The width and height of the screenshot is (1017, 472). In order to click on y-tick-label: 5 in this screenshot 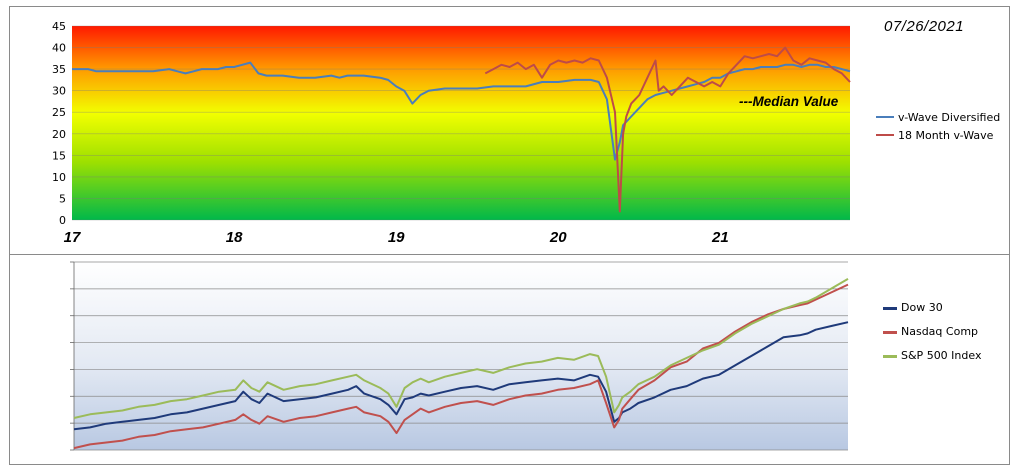, I will do `click(62, 198)`.